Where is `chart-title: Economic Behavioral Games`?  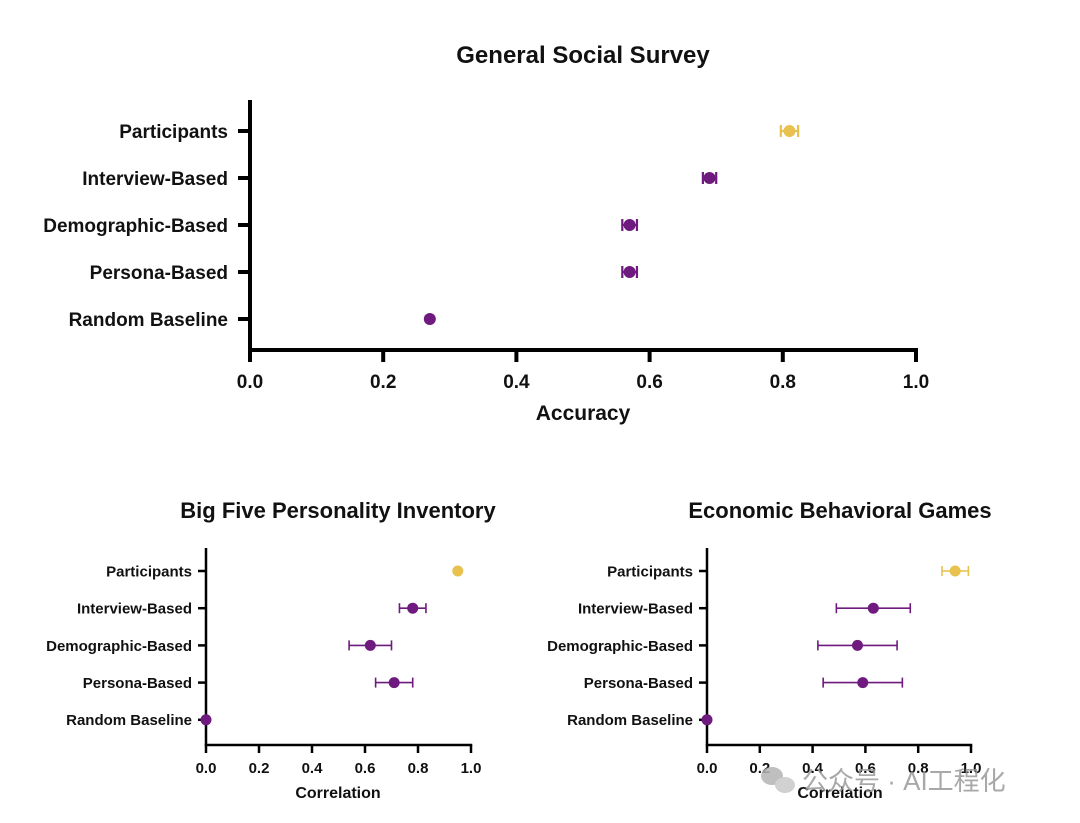
chart-title: Economic Behavioral Games is located at coordinates (839, 510).